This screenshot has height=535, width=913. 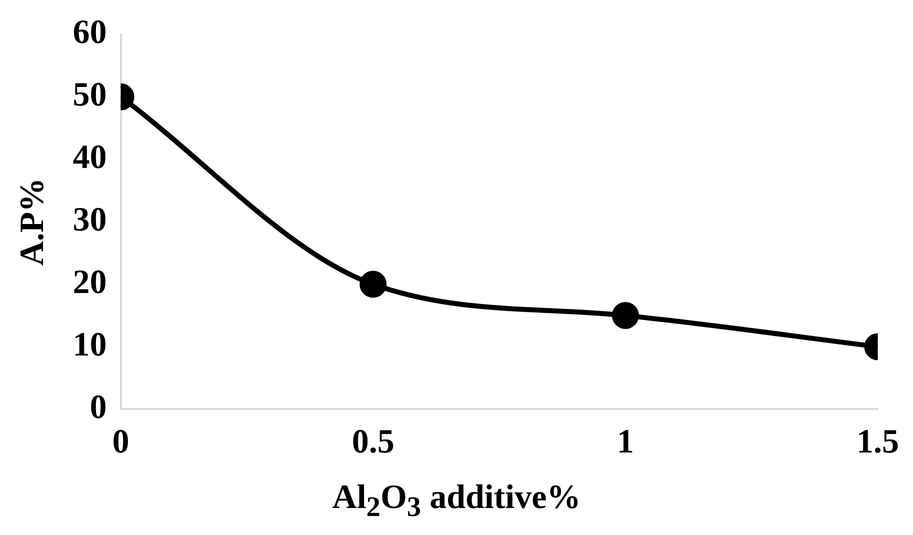 I want to click on y-tick-label: 50, so click(x=89, y=95).